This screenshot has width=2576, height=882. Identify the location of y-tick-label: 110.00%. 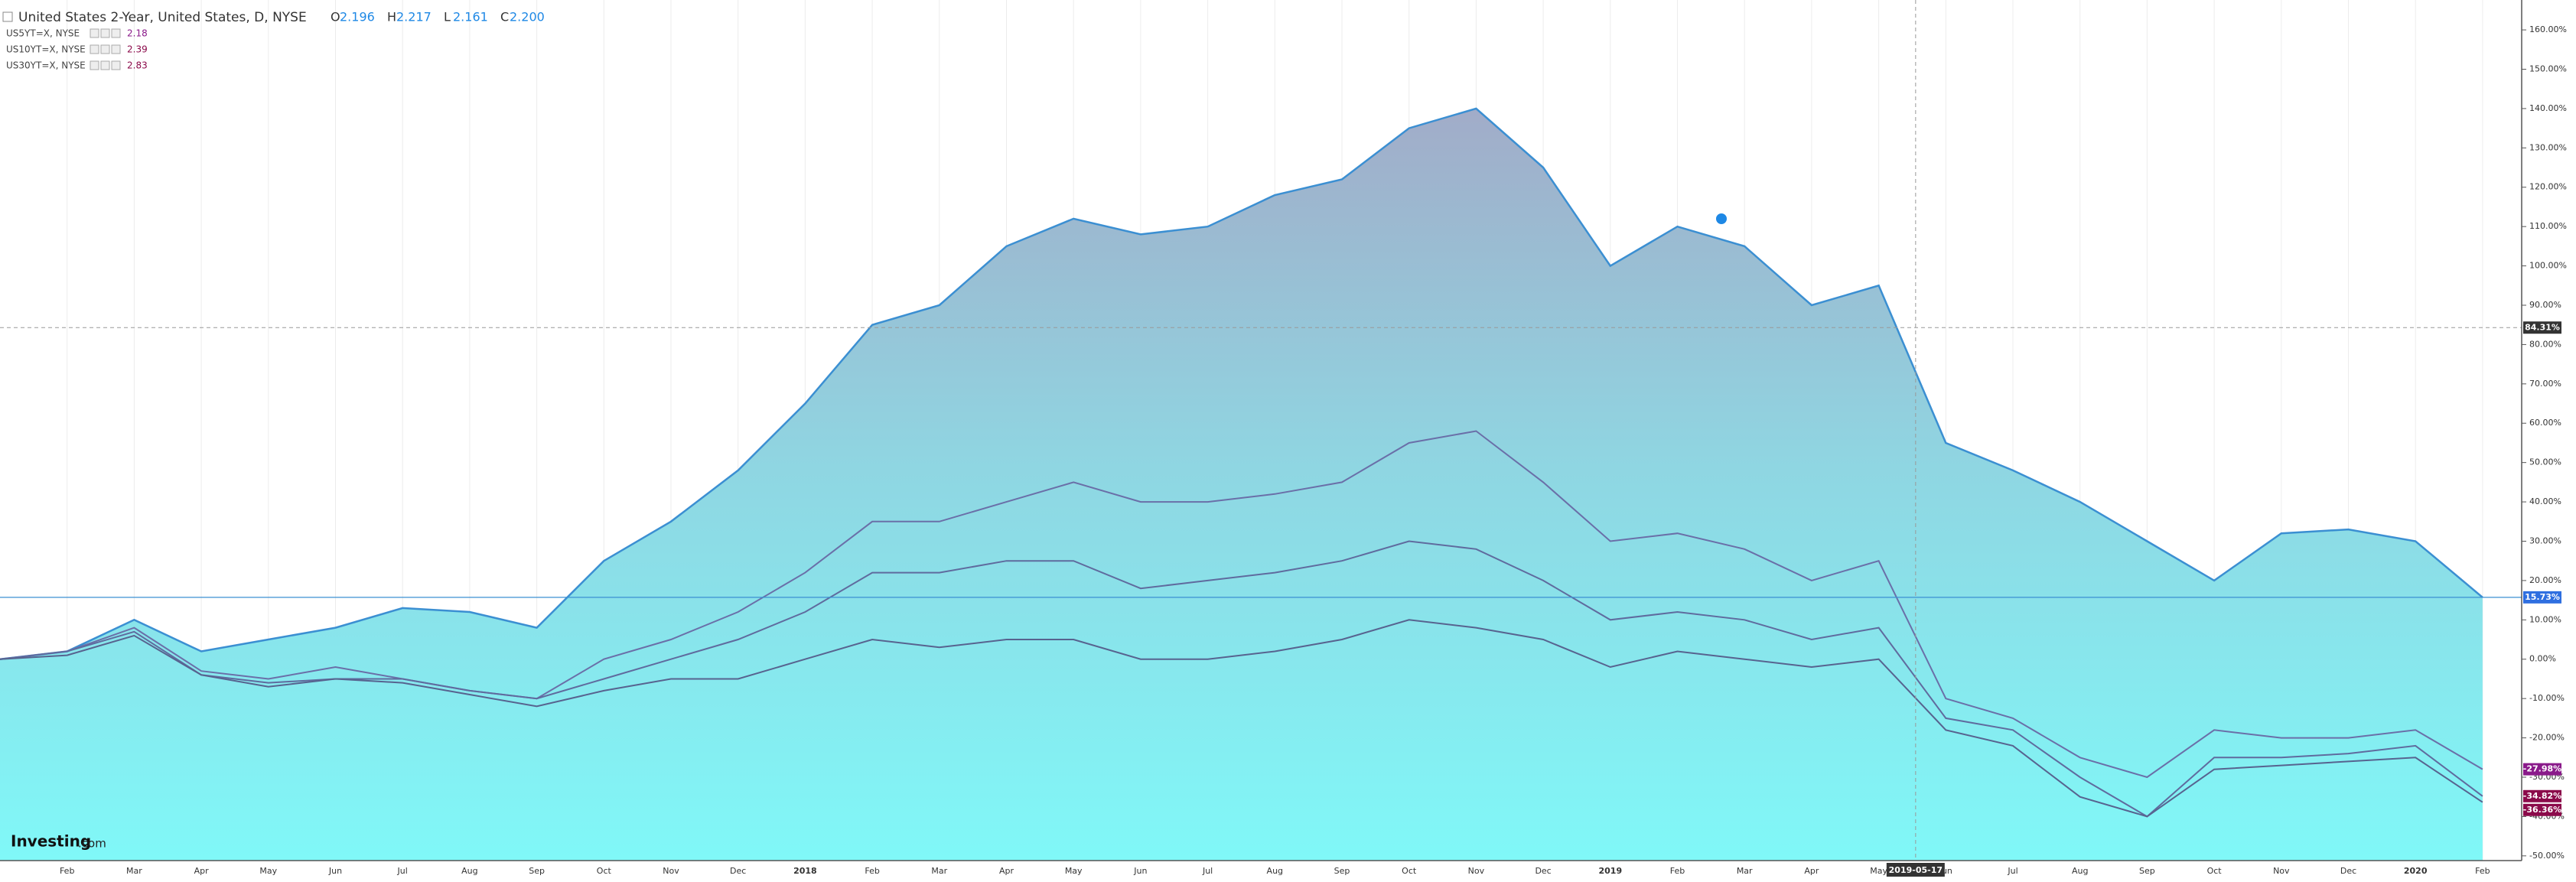
(2548, 226).